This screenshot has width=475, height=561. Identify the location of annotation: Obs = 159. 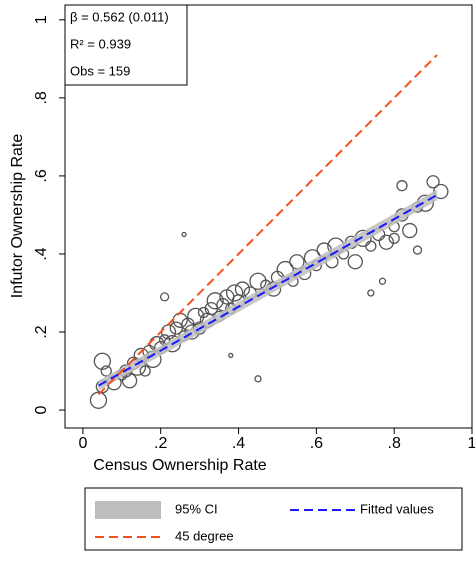
(100, 70).